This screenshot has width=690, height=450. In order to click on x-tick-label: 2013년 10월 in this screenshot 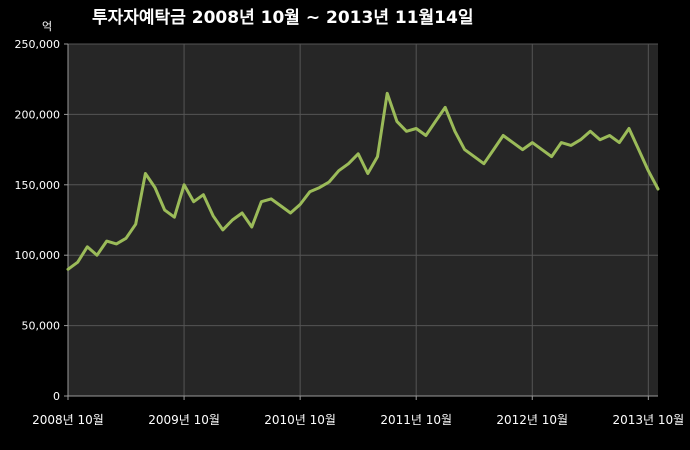, I will do `click(648, 420)`.